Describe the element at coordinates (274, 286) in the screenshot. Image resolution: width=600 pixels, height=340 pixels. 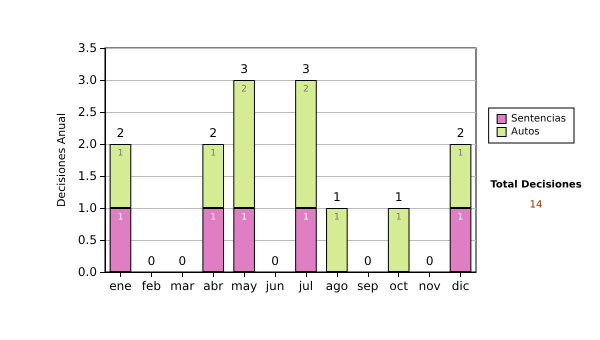
I see `x-tick-label: jun` at that location.